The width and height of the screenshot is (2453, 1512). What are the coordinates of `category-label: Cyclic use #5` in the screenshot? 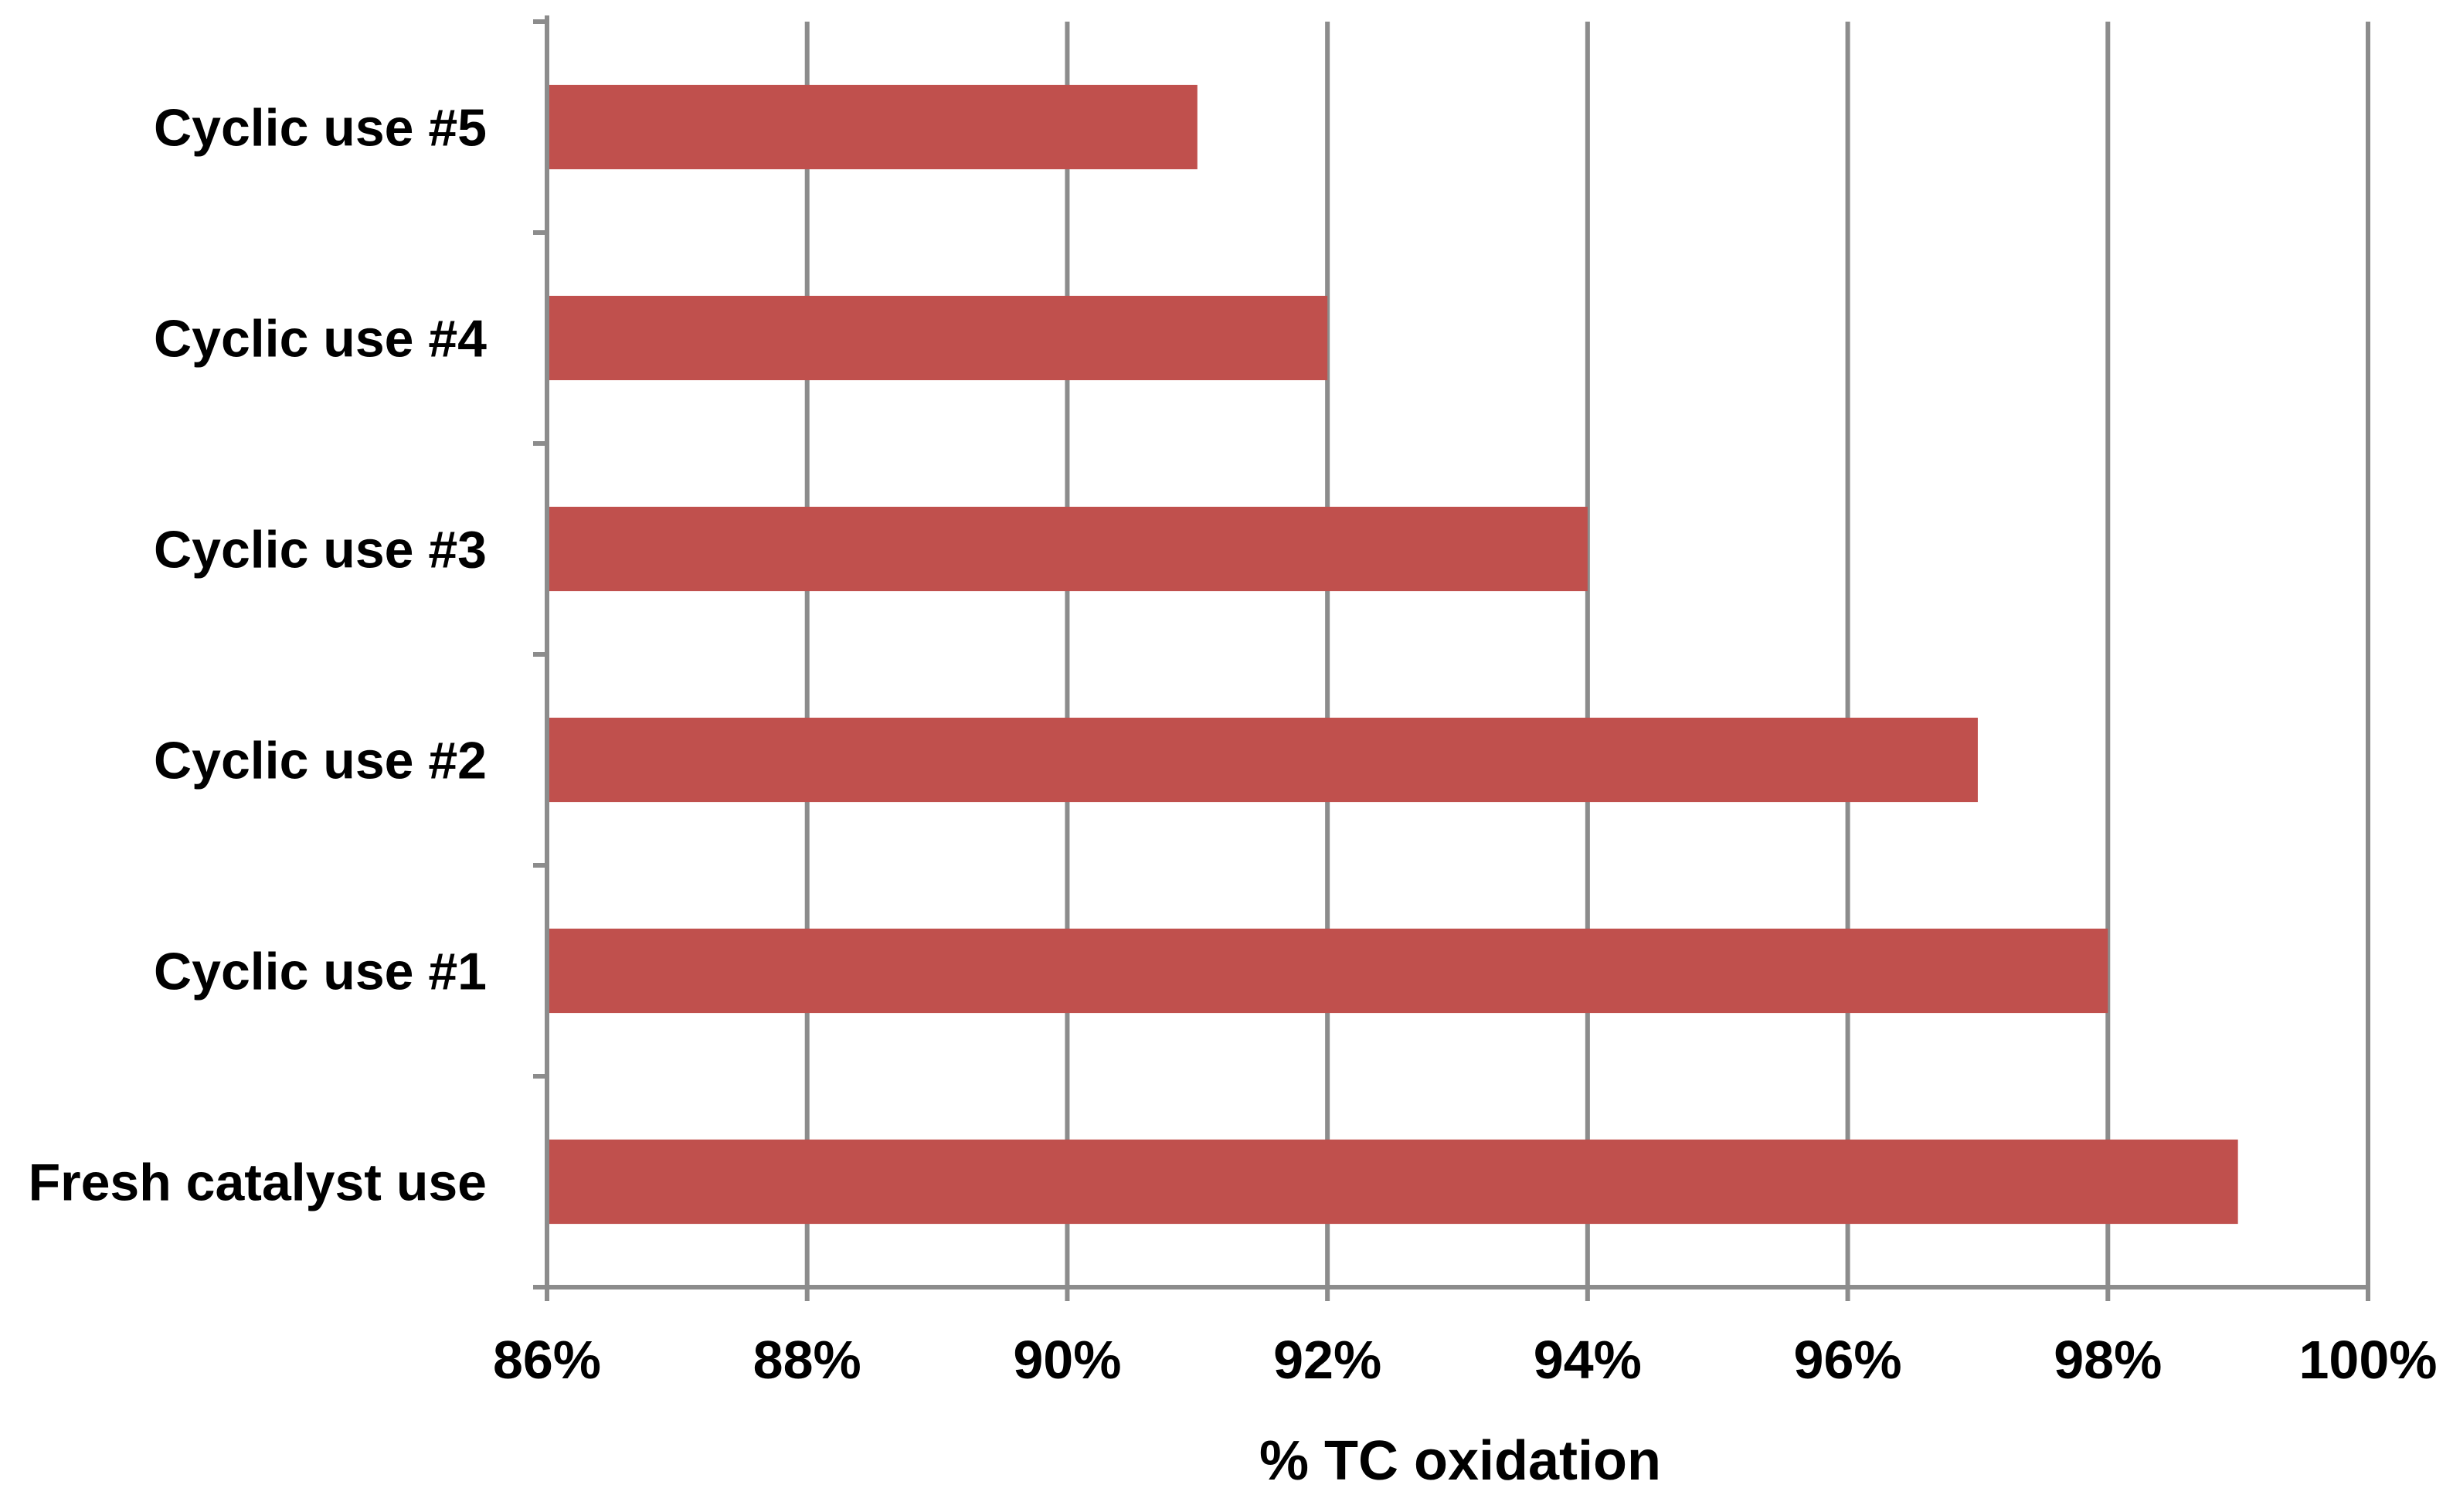 It's located at (320, 128).